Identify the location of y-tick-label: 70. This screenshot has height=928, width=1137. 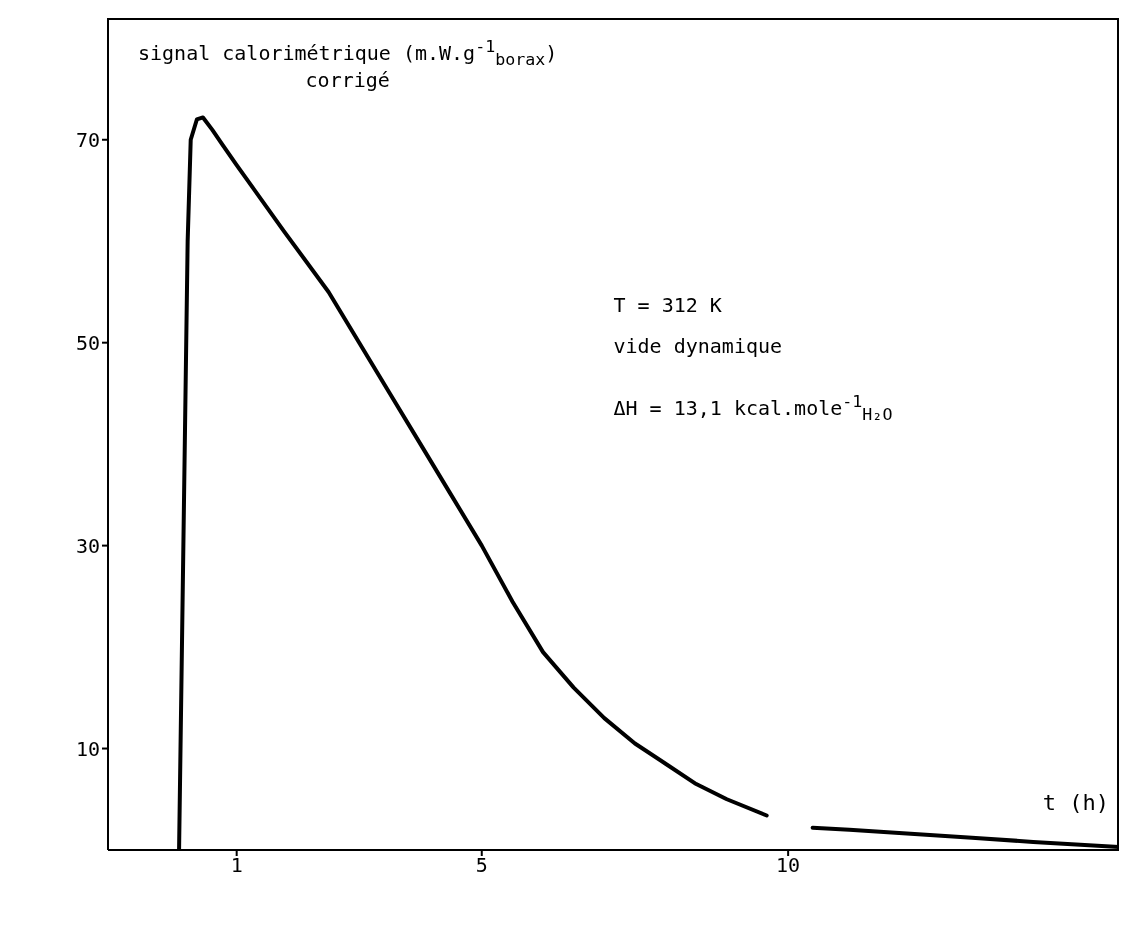
(87, 139).